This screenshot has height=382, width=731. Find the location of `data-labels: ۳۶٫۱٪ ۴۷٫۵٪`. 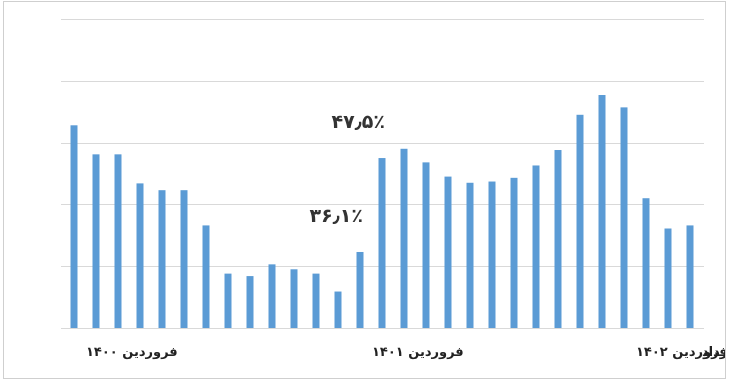

data-labels: ۳۶٫۱٪ ۴۷٫۵٪ is located at coordinates (347, 169).